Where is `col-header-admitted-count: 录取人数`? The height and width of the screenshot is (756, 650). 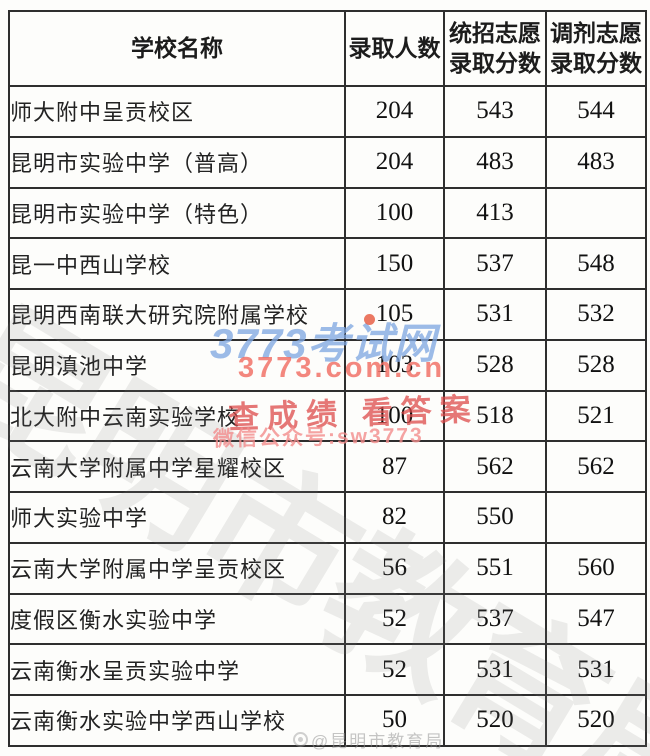
col-header-admitted-count: 录取人数 is located at coordinates (394, 48).